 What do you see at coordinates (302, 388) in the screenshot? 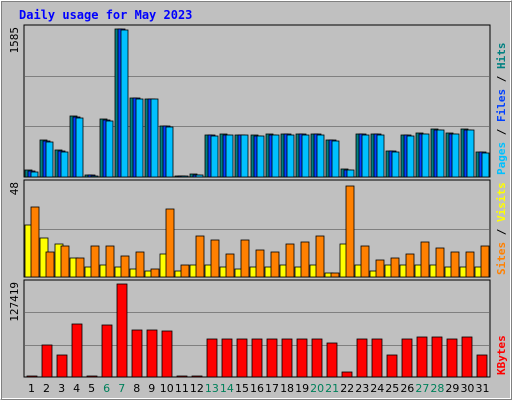
I see `x-tick-label-day-19: 19` at bounding box center [302, 388].